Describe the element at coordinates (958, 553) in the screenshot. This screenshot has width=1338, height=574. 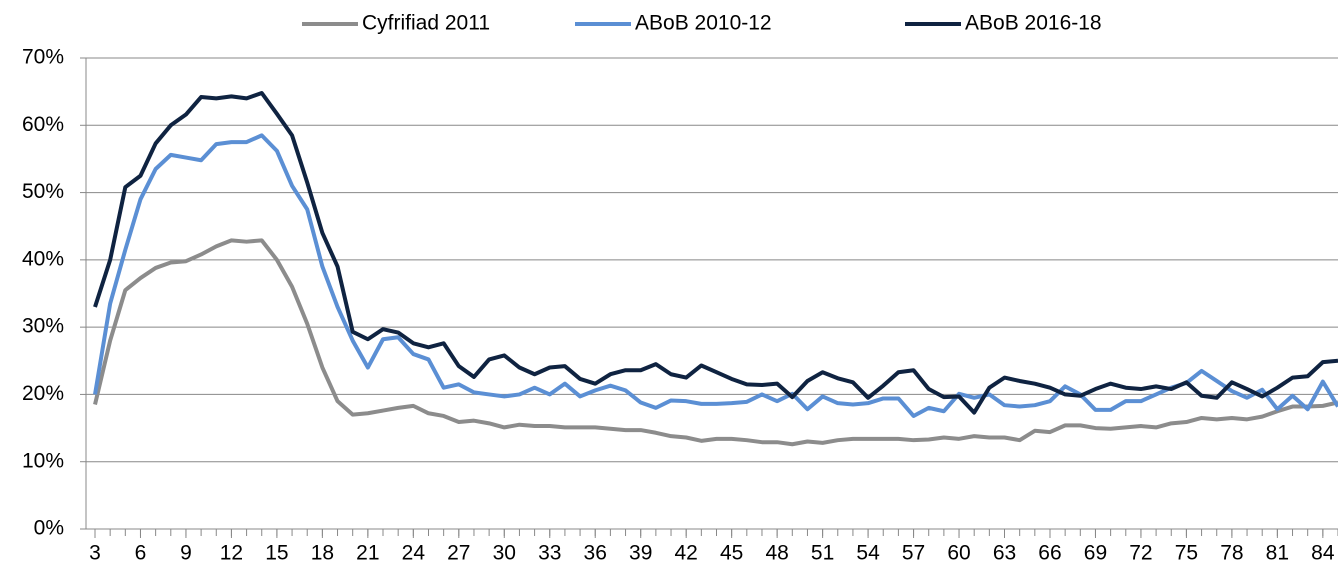
I see `x-tick-label: 60` at that location.